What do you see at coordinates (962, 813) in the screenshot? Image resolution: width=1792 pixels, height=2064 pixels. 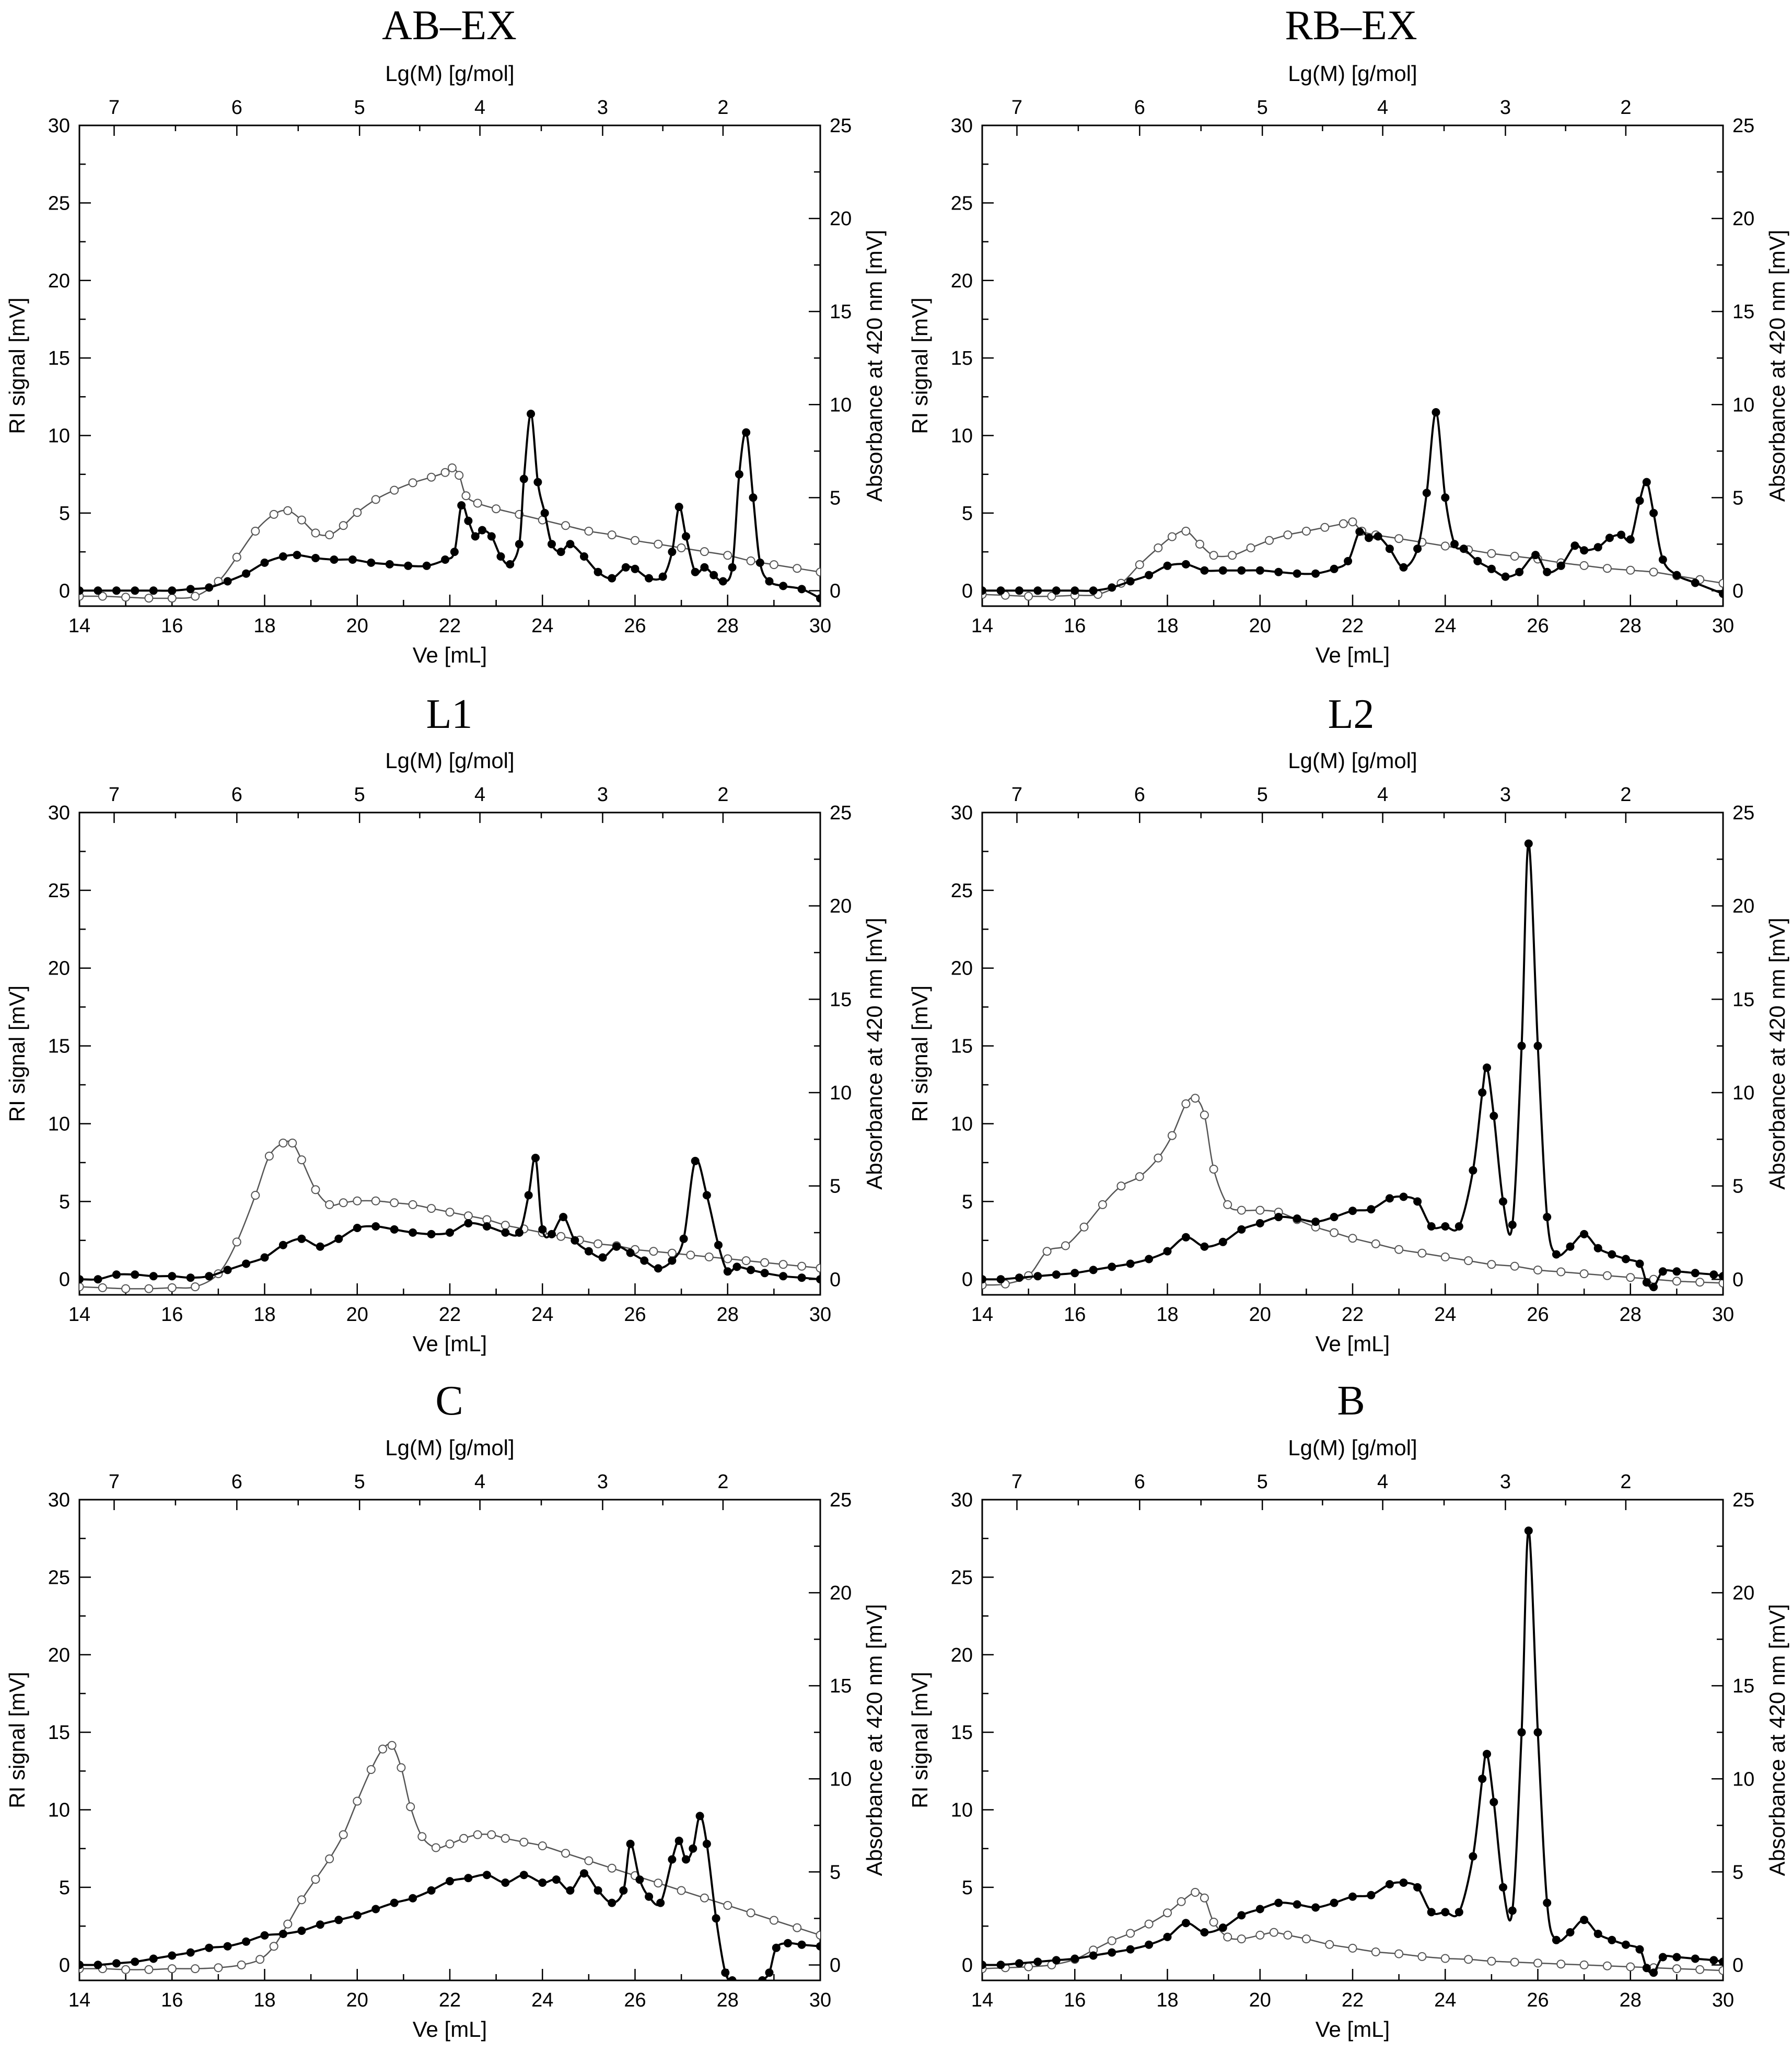 I see `y-left-tick-label: 30` at bounding box center [962, 813].